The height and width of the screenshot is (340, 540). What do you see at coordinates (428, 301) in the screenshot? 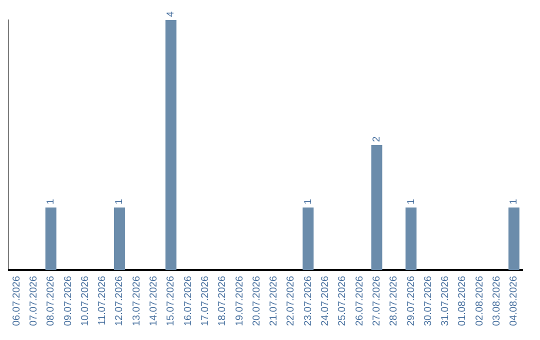
I see `x-tick-label: 30.07.2026` at bounding box center [428, 301].